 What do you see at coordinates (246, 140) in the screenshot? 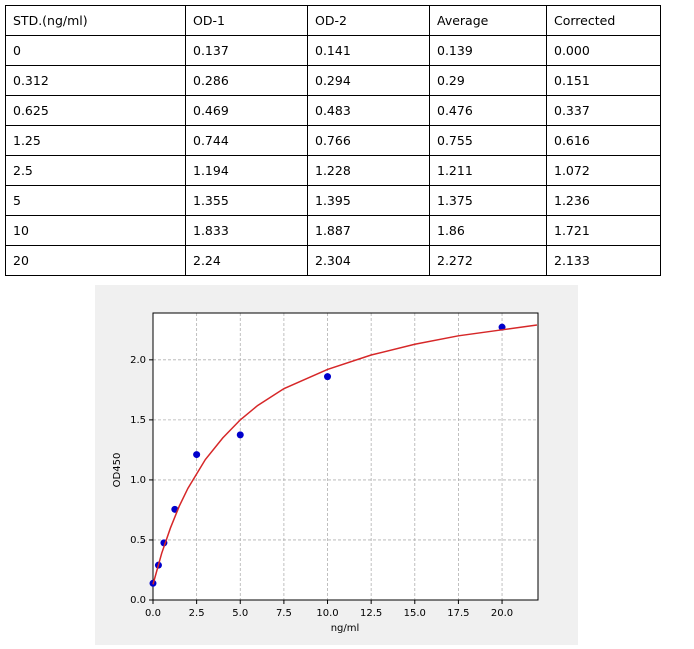
I see `table-cell: 0.744` at bounding box center [246, 140].